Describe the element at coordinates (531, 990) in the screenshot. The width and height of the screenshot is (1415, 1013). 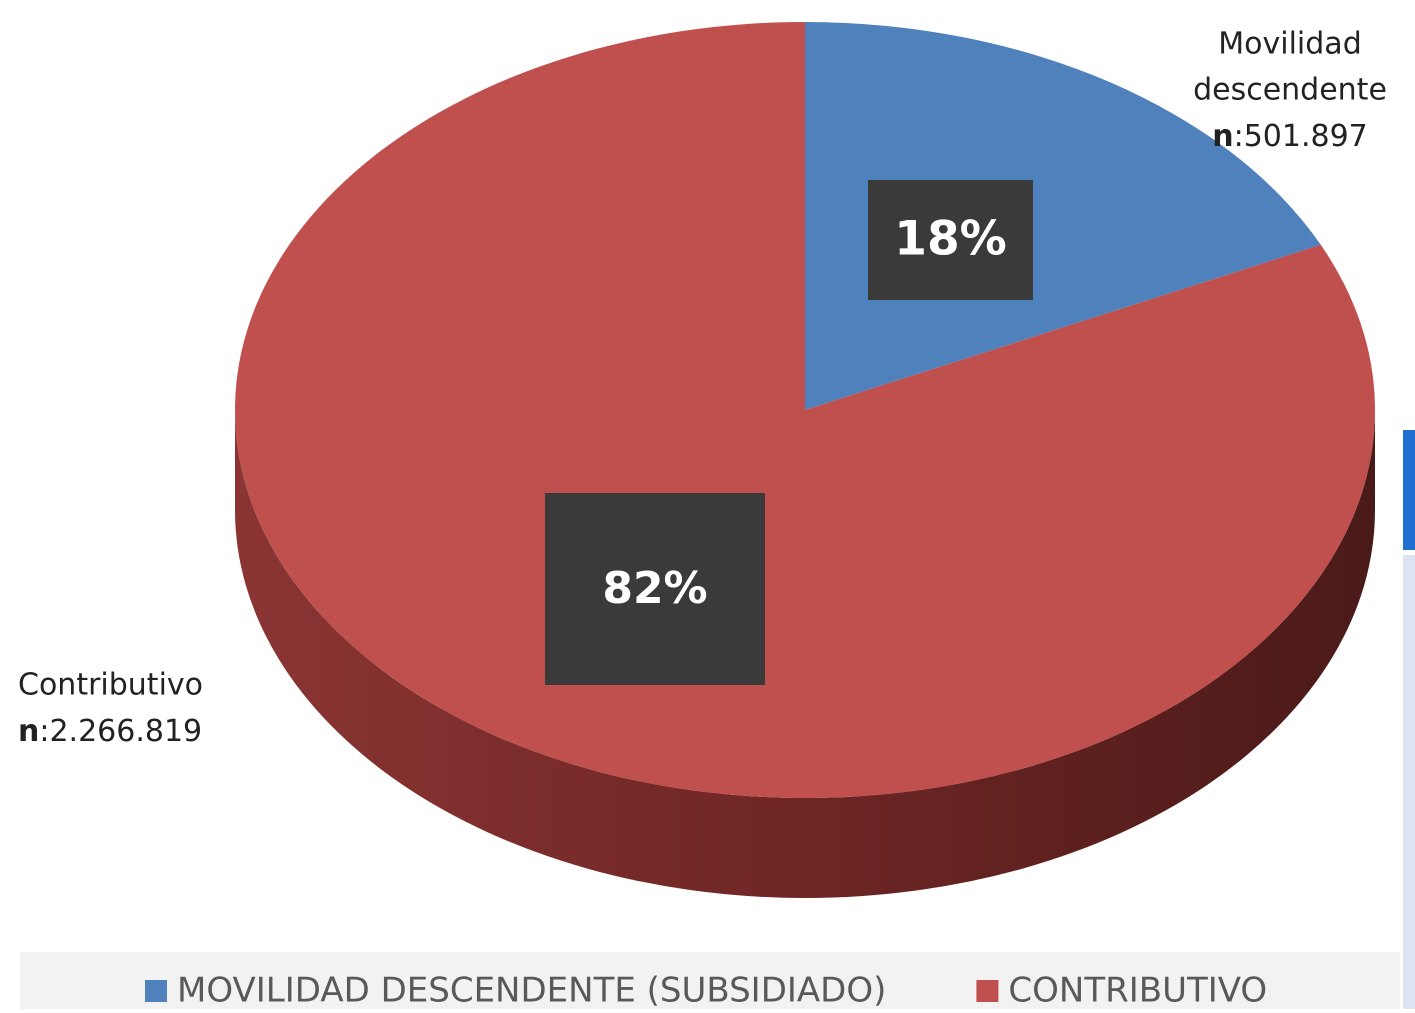
I see `legend-label: MOVILIDAD DESCENDENTE (SUBSIDIADO)` at that location.